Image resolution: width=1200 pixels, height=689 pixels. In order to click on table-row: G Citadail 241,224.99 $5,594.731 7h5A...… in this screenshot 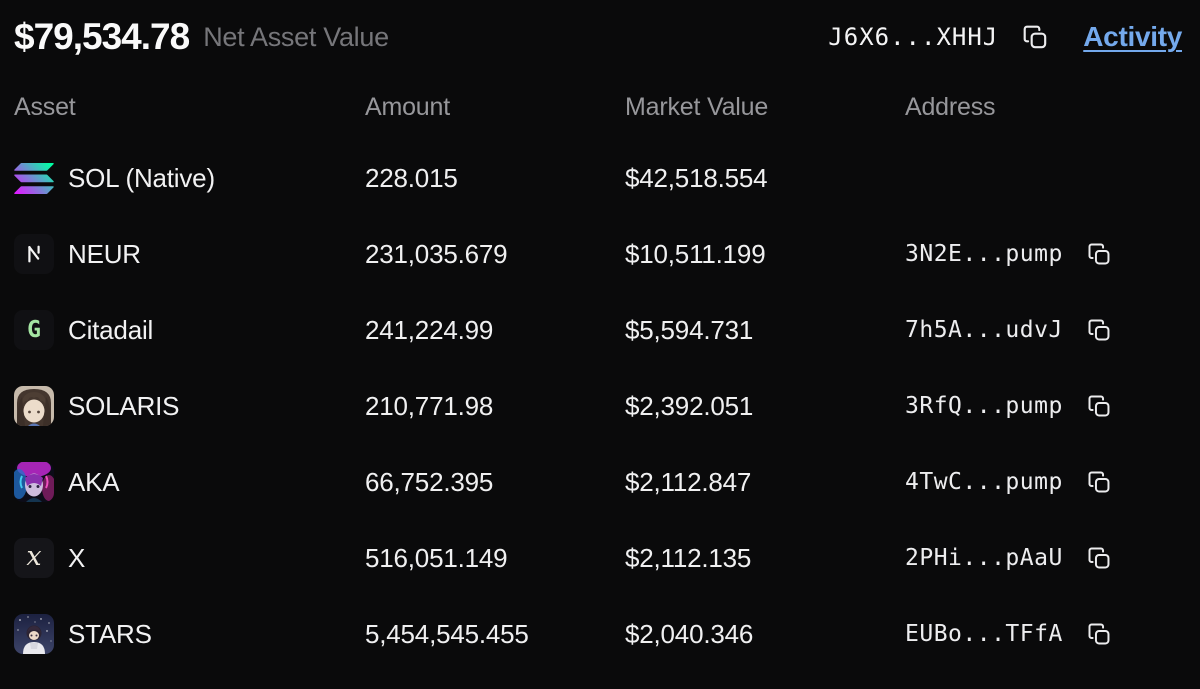, I will do `click(600, 330)`.